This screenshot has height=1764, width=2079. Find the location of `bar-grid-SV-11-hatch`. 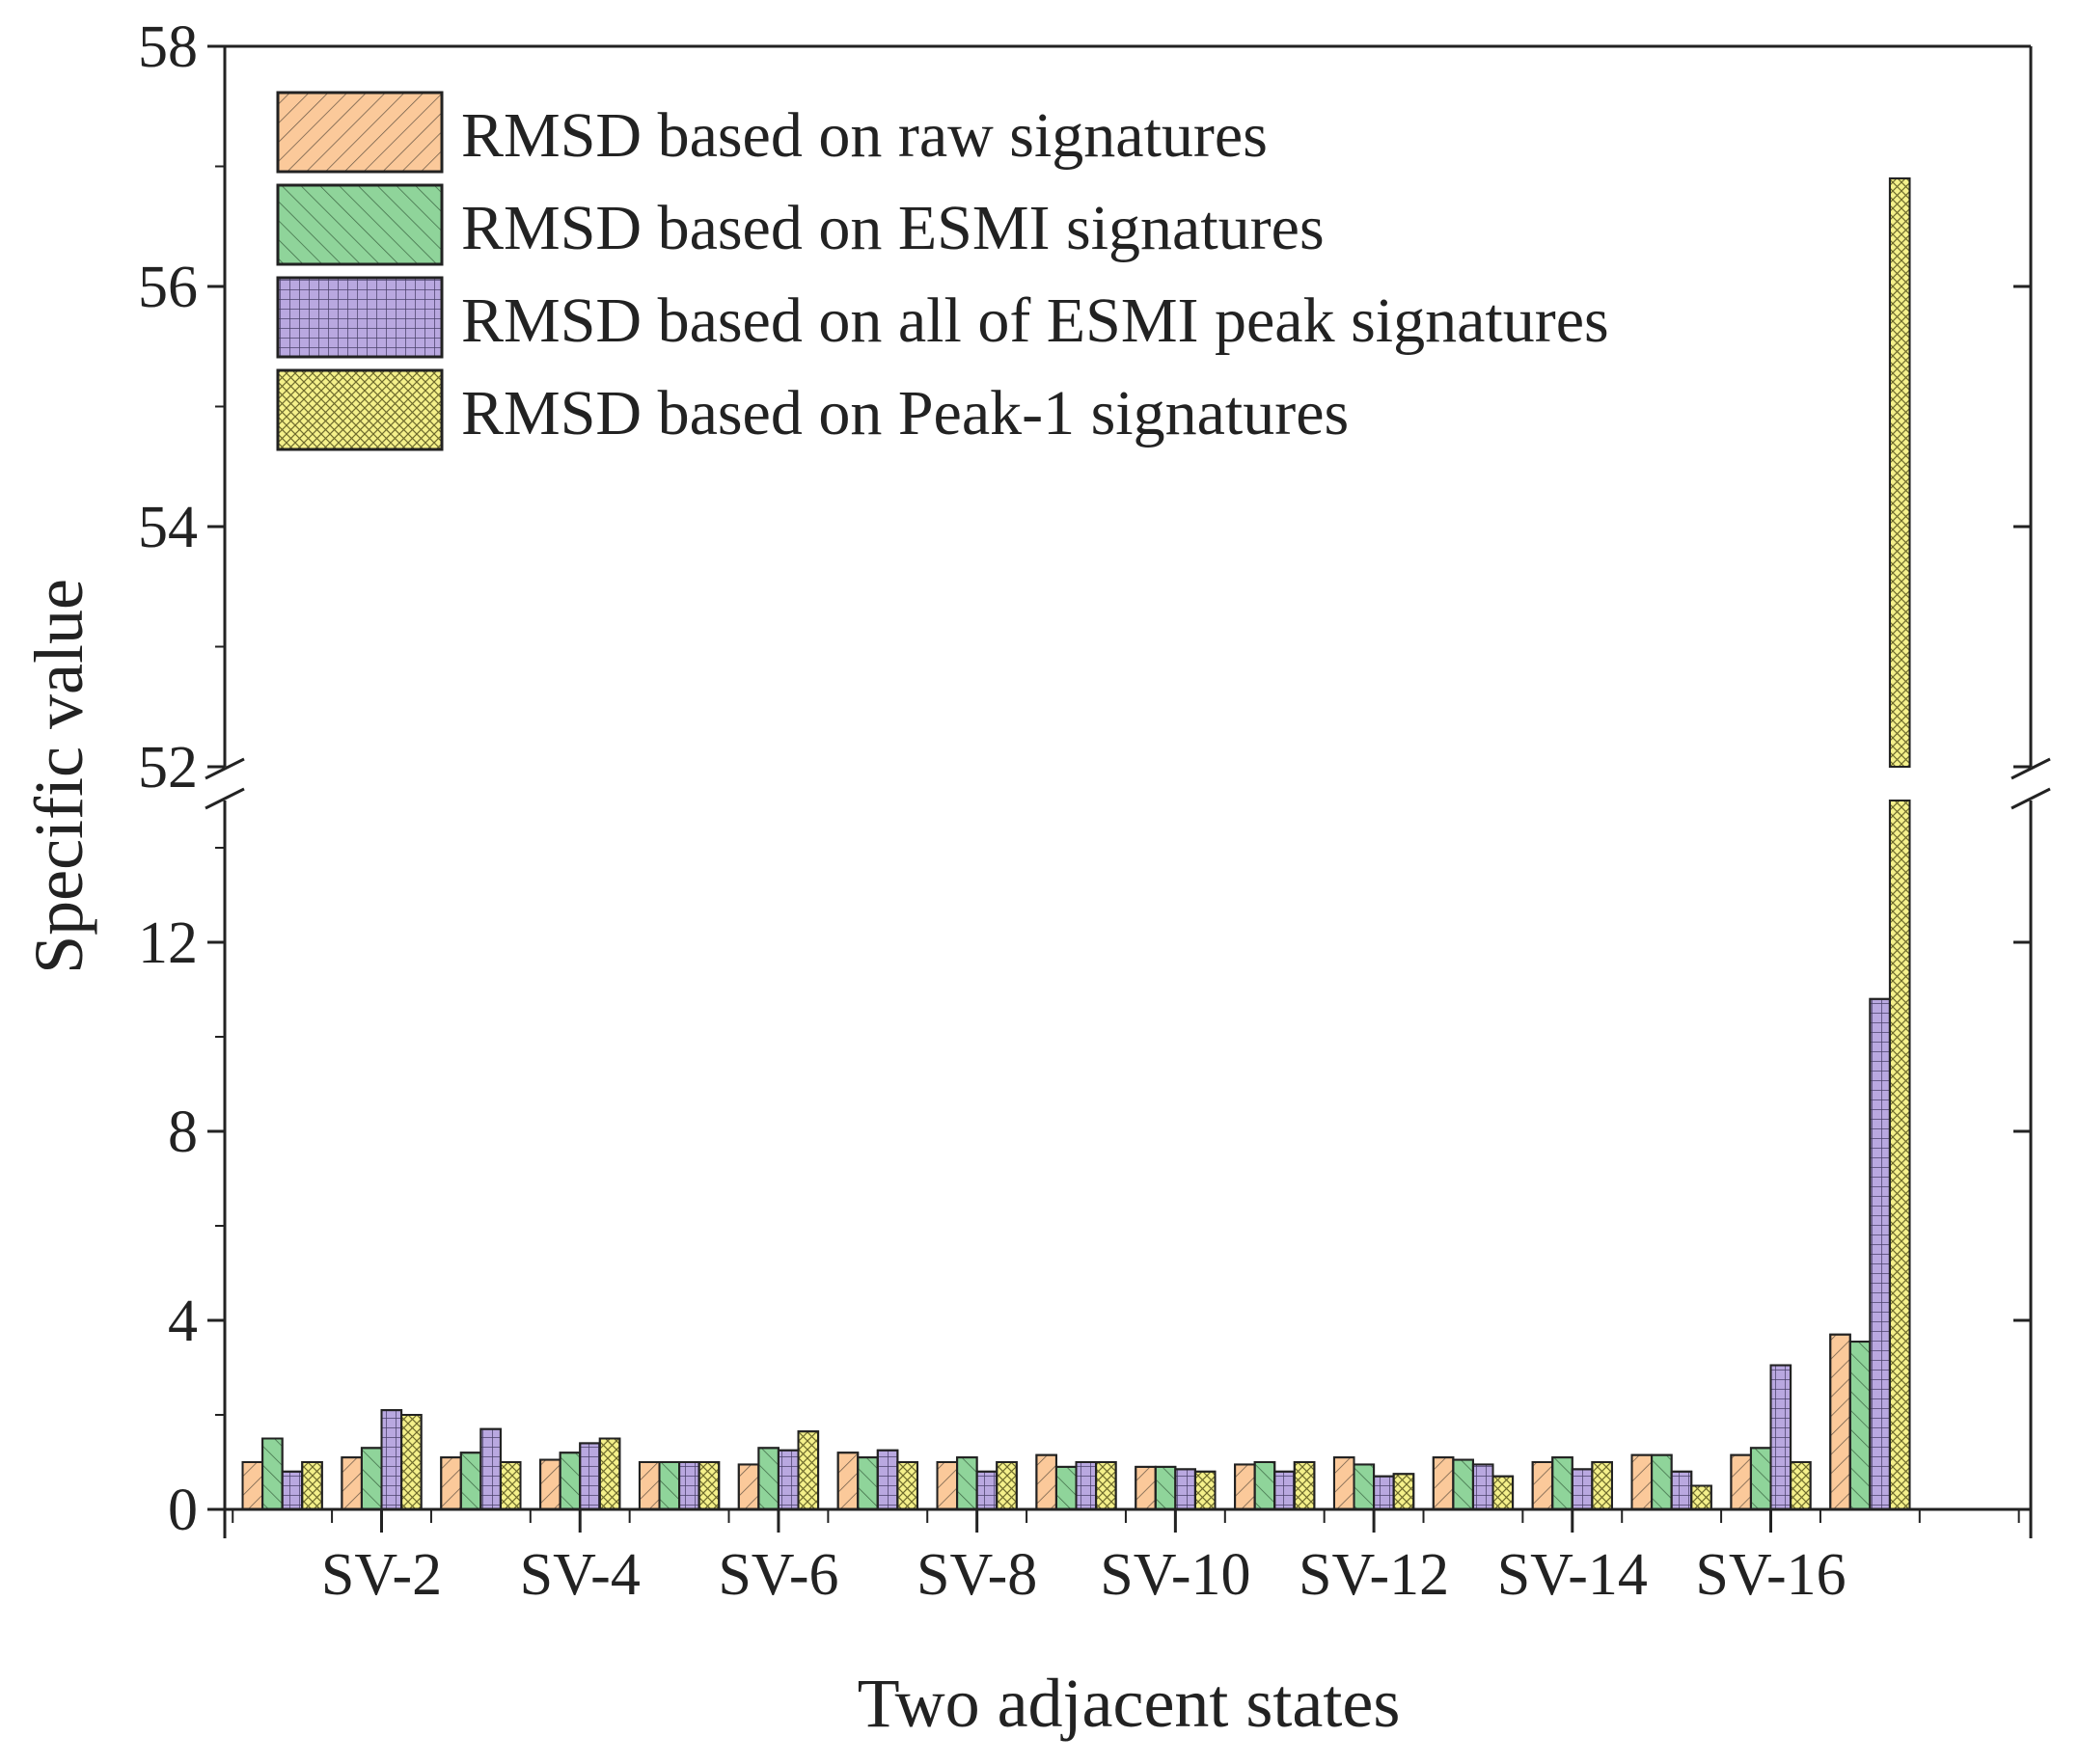

bar-grid-SV-11-hatch is located at coordinates (1284, 1491).